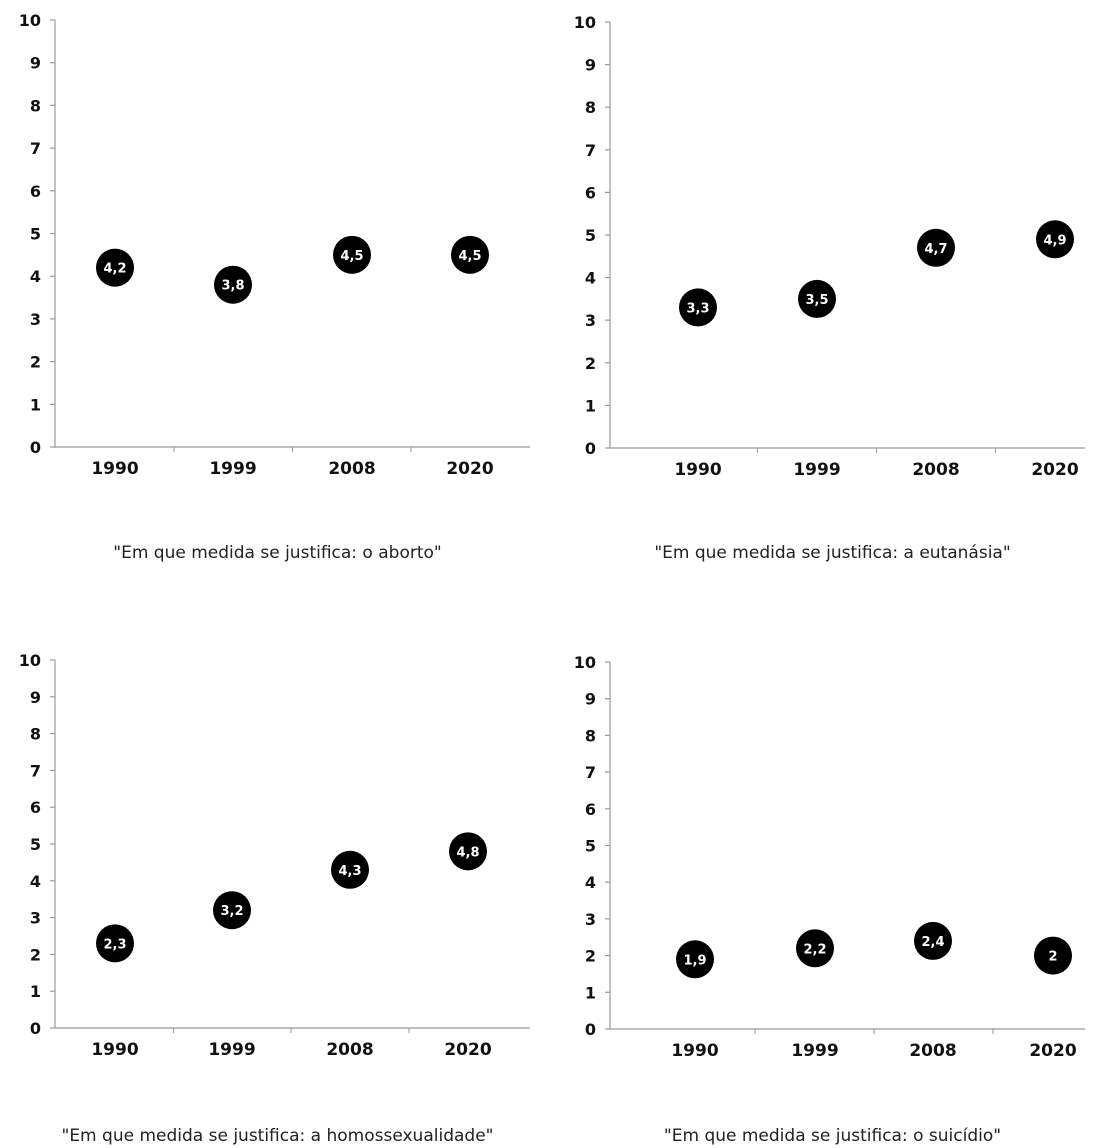  Describe the element at coordinates (932, 942) in the screenshot. I see `data-label: 2,4` at that location.